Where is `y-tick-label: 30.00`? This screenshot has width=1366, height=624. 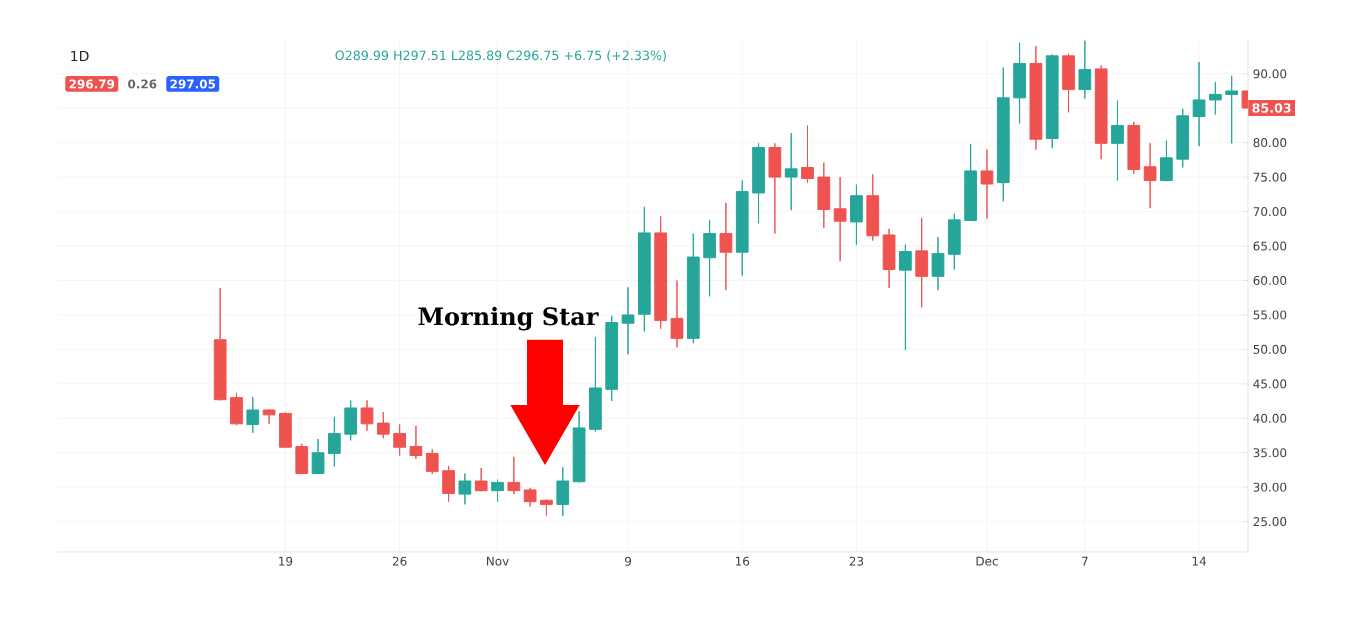 y-tick-label: 30.00 is located at coordinates (1270, 487).